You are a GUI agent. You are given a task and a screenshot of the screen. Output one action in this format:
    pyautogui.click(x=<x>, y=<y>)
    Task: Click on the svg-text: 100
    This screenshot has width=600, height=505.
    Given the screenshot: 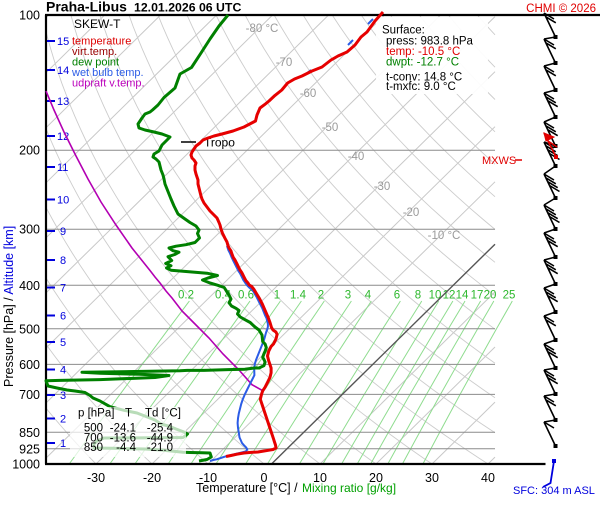 What is the action you would take?
    pyautogui.click(x=29, y=16)
    